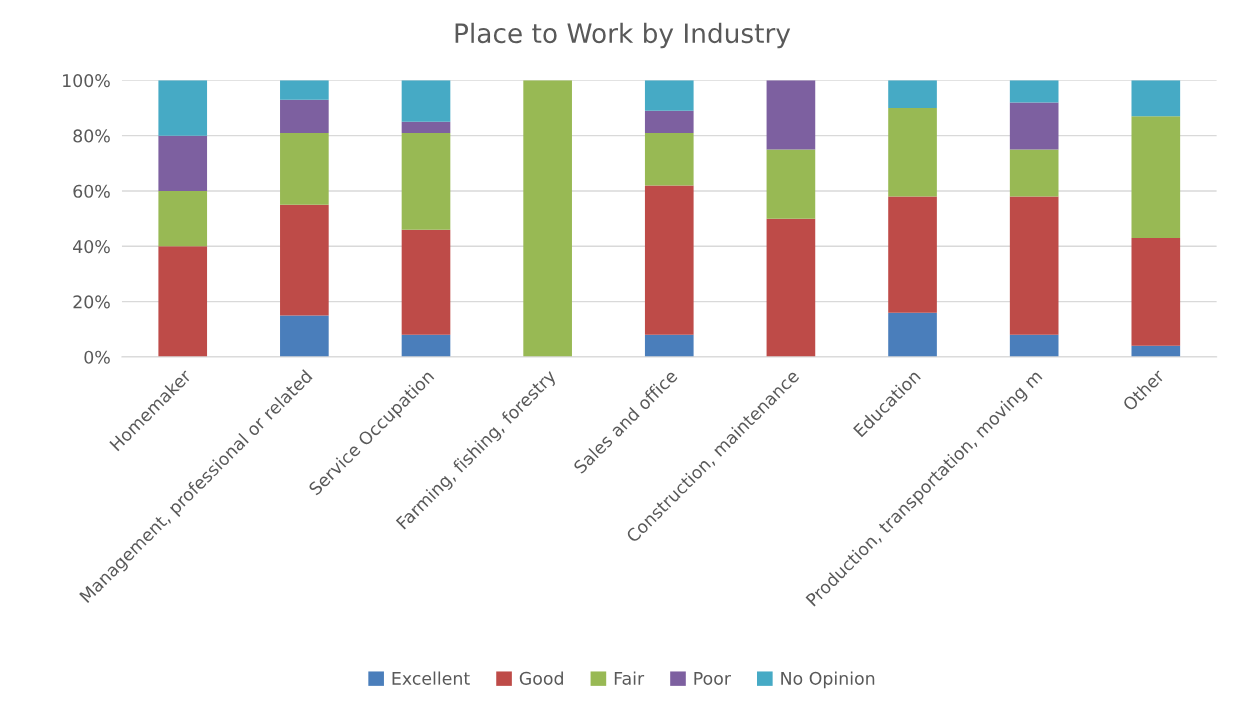 The height and width of the screenshot is (711, 1244). What do you see at coordinates (541, 678) in the screenshot?
I see `legend-label: Good` at bounding box center [541, 678].